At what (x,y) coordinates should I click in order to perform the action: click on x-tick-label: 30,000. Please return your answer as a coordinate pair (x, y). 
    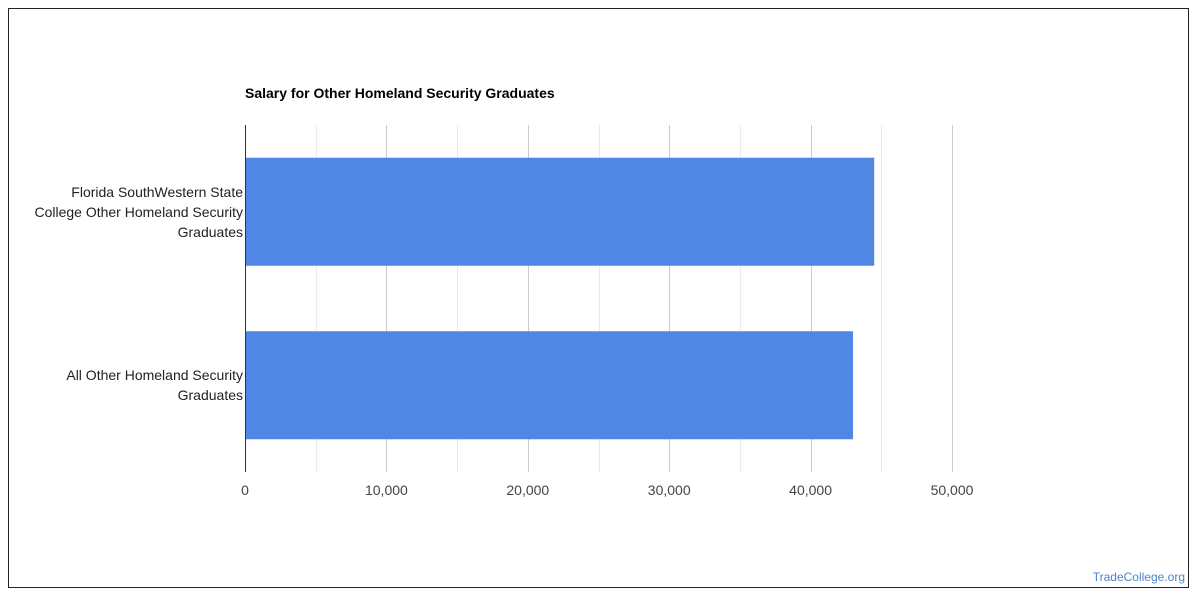
    Looking at the image, I should click on (669, 490).